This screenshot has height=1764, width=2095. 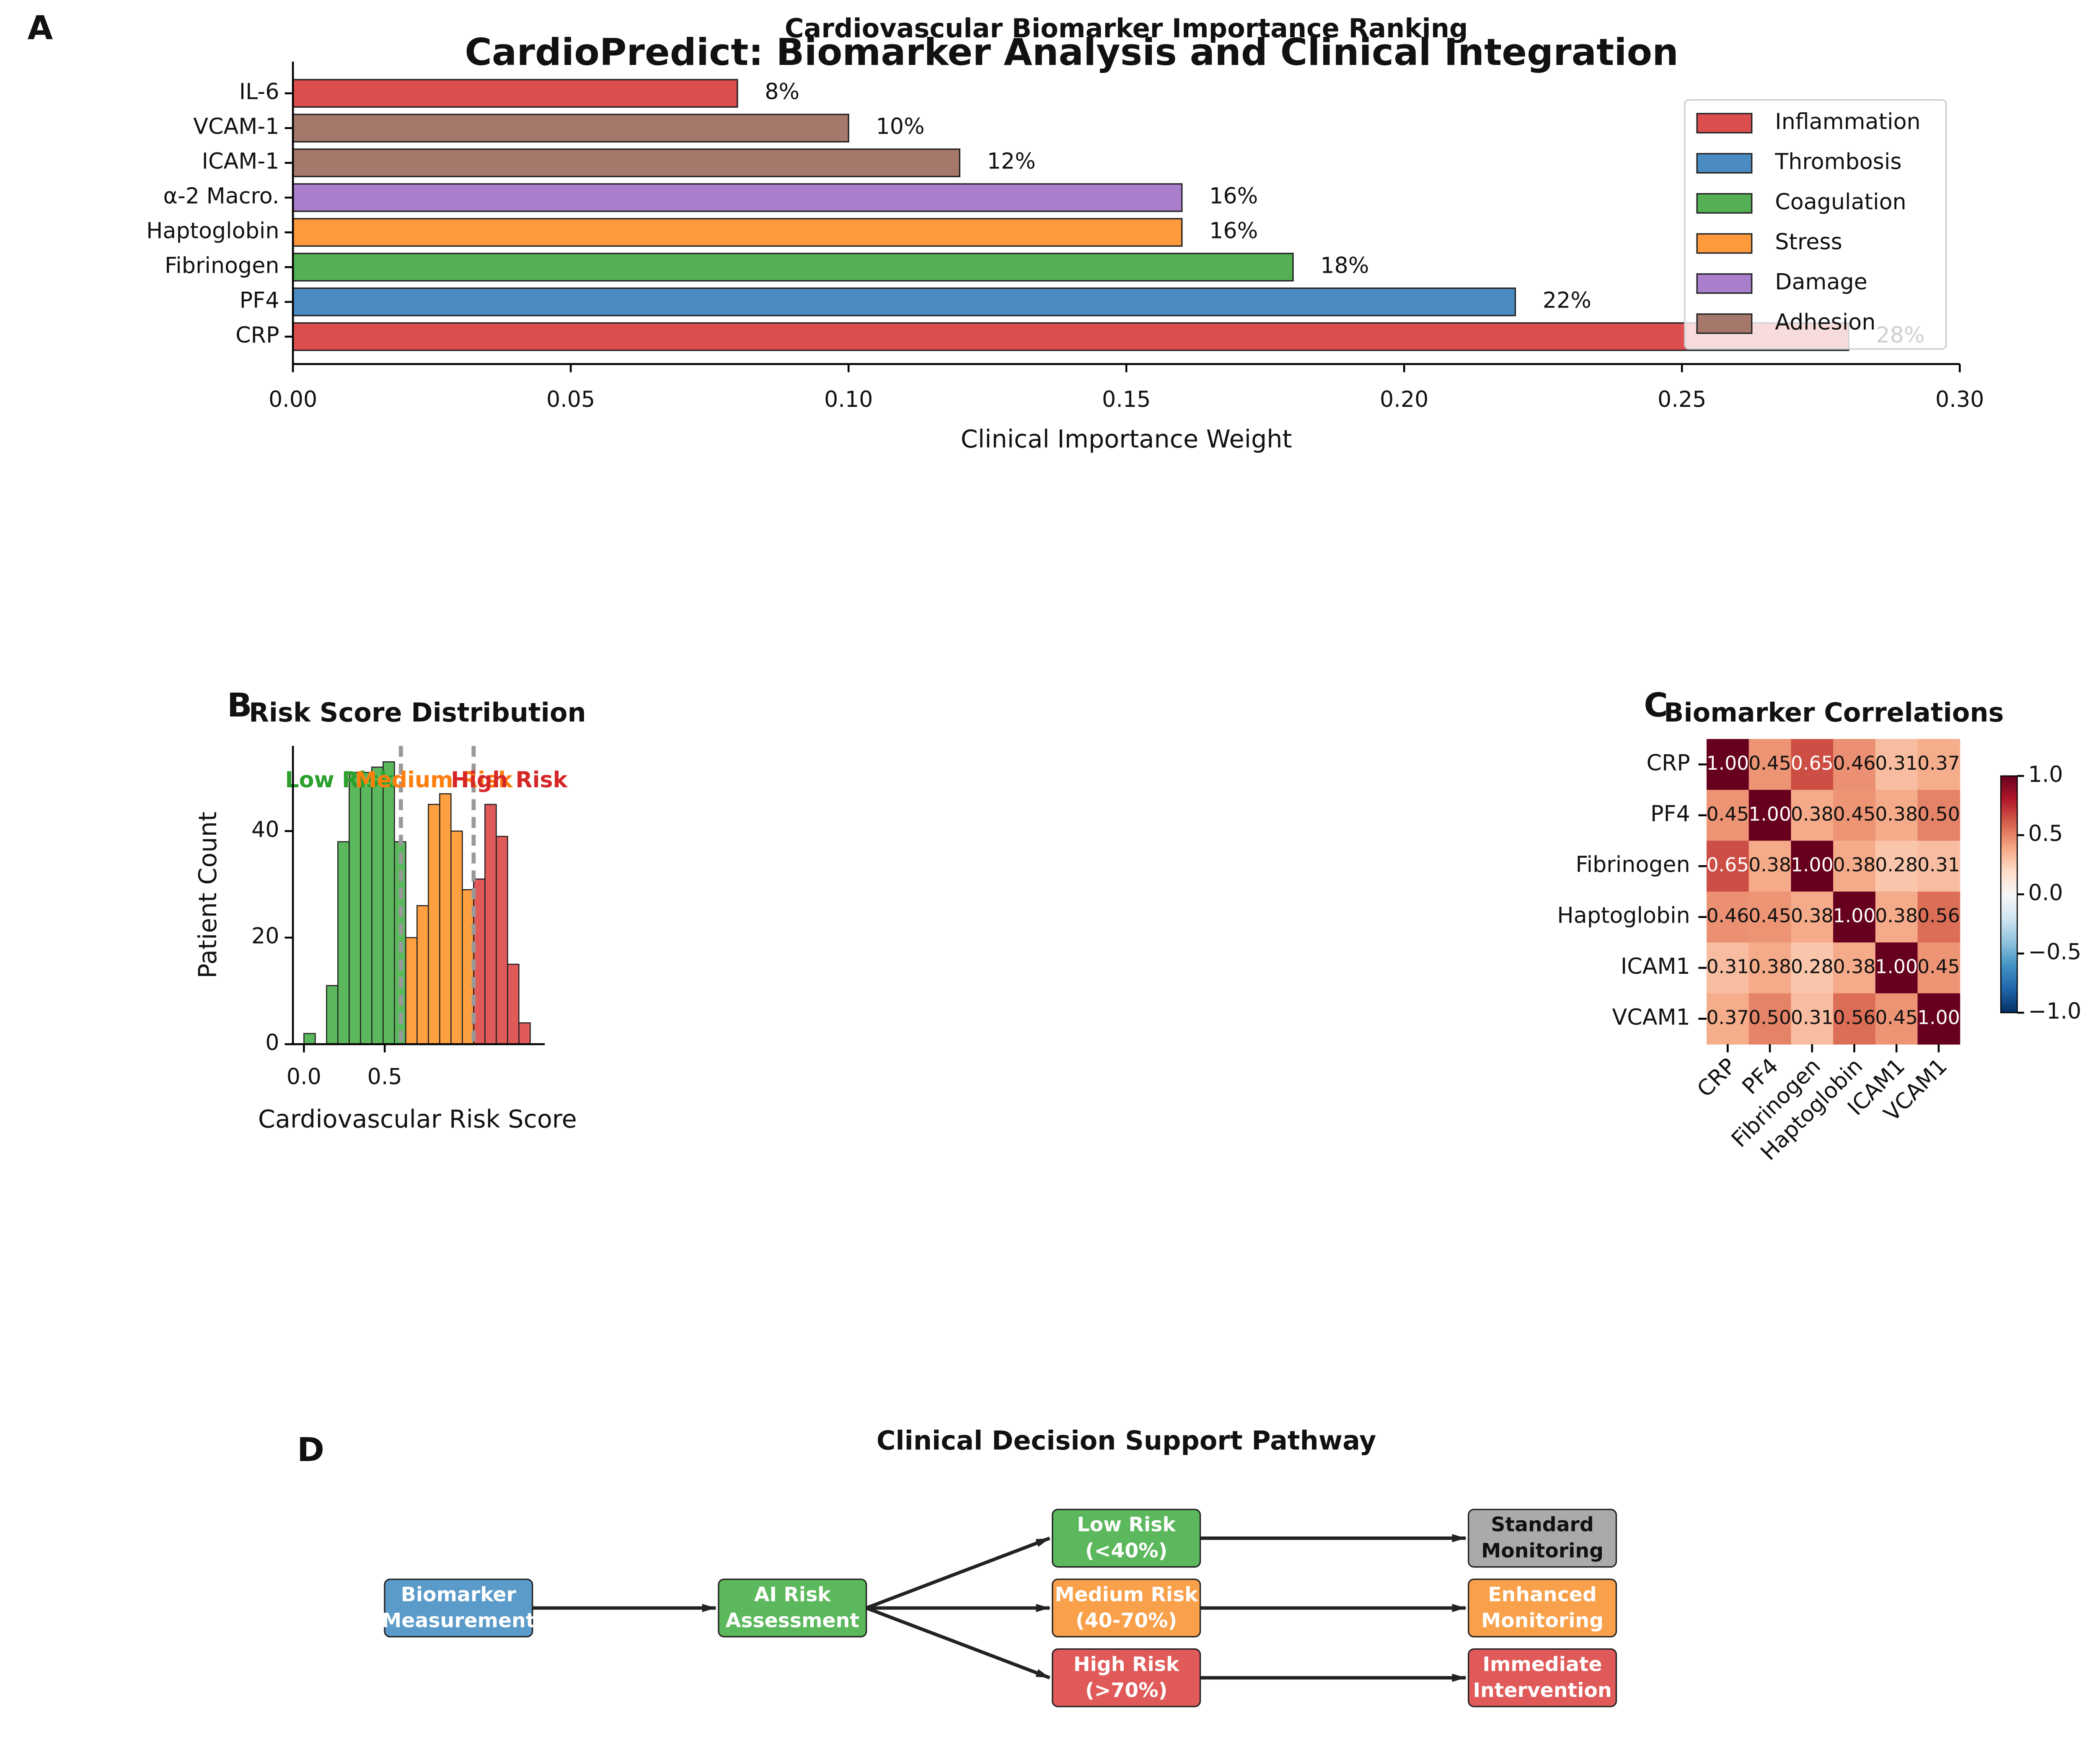 What do you see at coordinates (1542, 1594) in the screenshot?
I see `node-label: Enhanced` at bounding box center [1542, 1594].